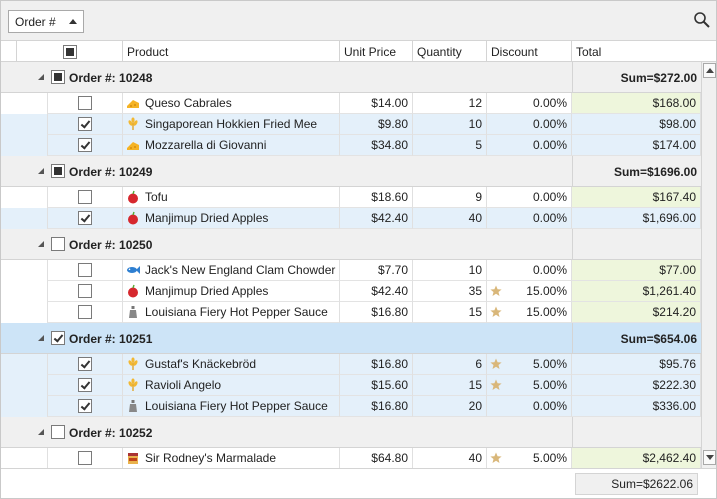  Describe the element at coordinates (450, 197) in the screenshot. I see `quantity-cell: 9` at that location.